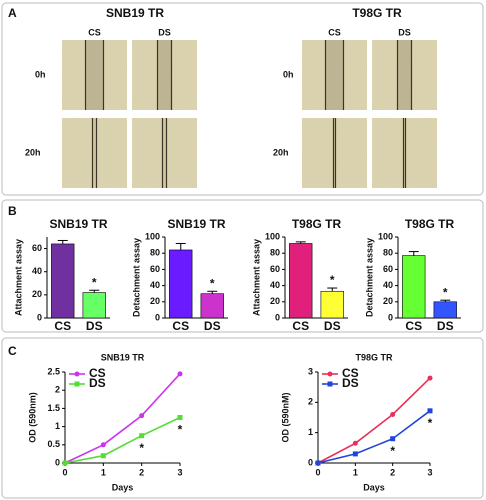 This screenshot has height=500, width=486. What do you see at coordinates (377, 13) in the screenshot?
I see `group-title: T98G TR` at bounding box center [377, 13].